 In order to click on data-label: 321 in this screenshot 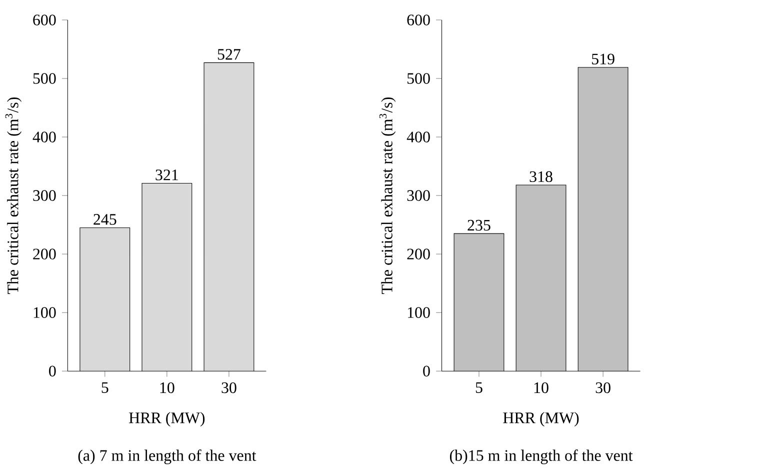, I will do `click(167, 175)`.